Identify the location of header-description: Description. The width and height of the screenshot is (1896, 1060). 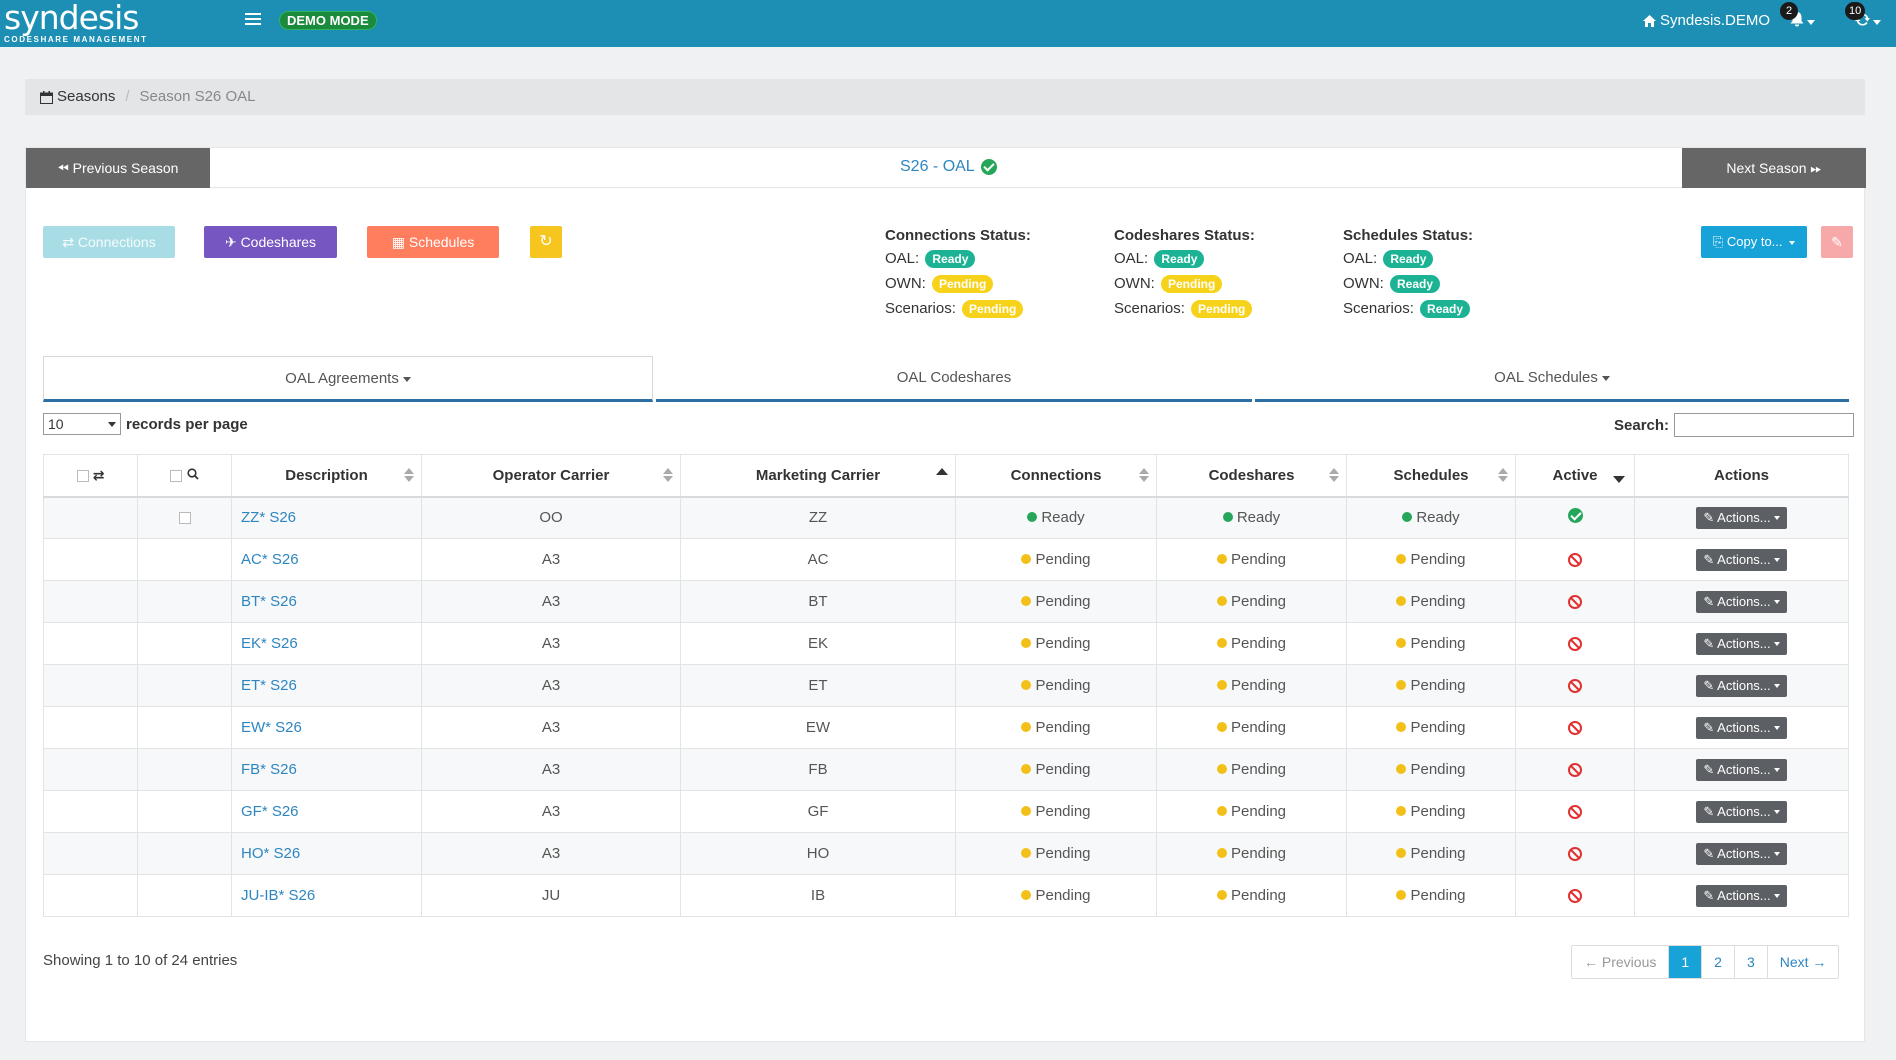
(326, 476).